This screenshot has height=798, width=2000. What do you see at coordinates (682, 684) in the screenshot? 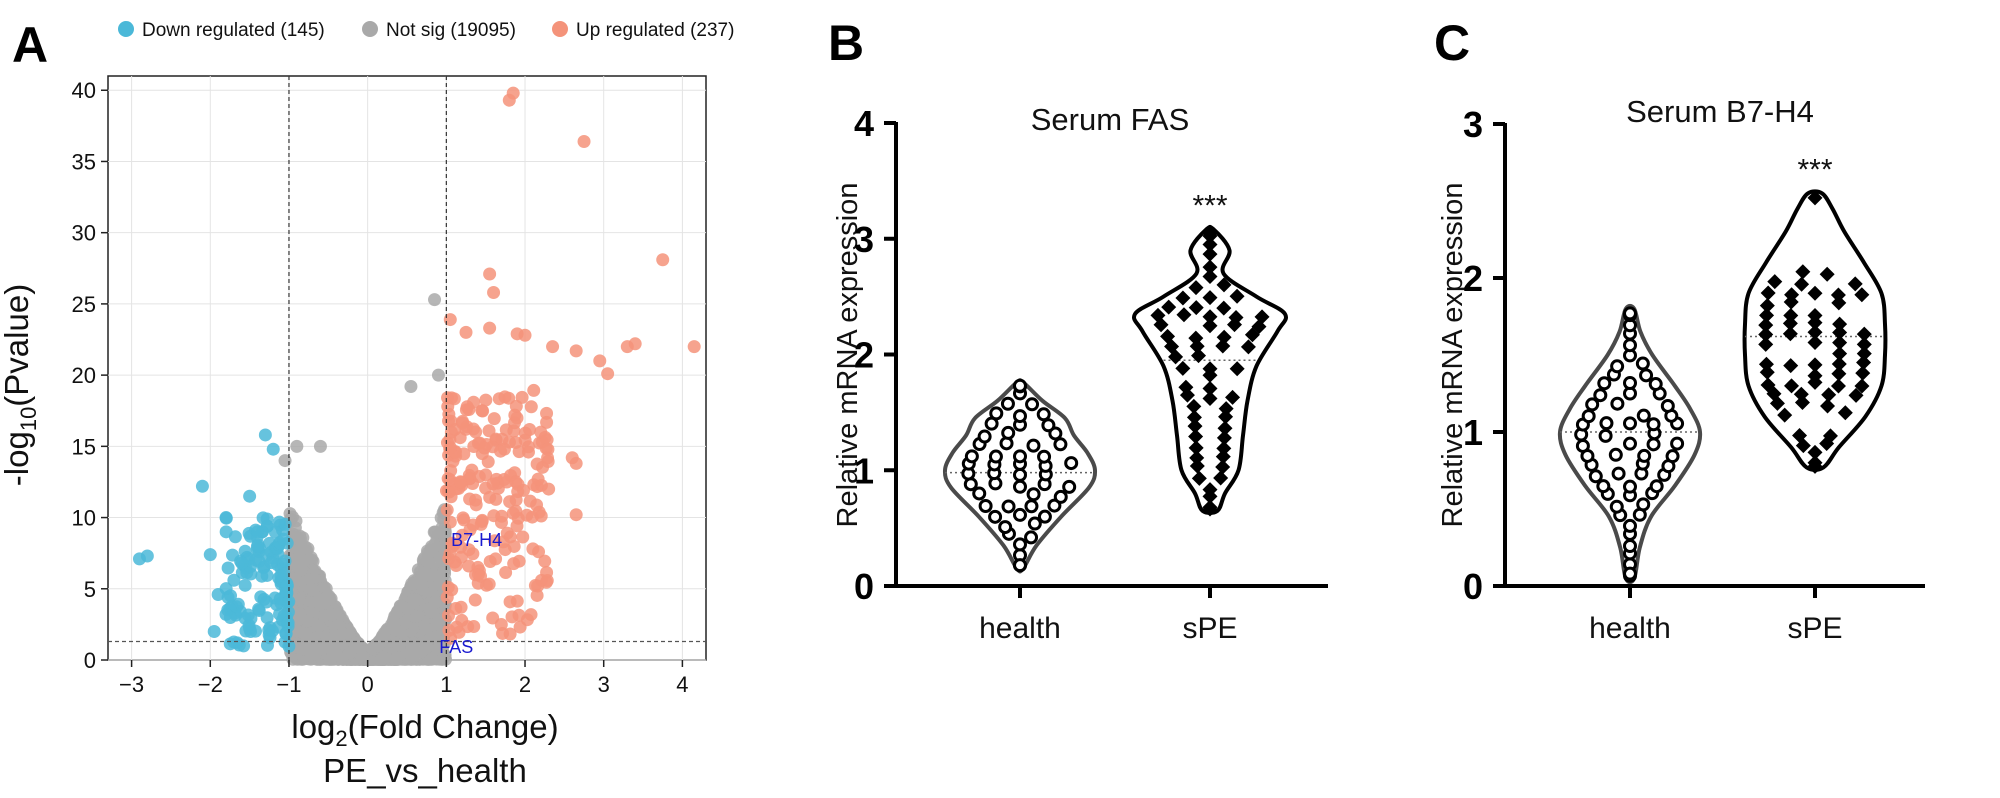
I see `x-tick-label: 4` at bounding box center [682, 684].